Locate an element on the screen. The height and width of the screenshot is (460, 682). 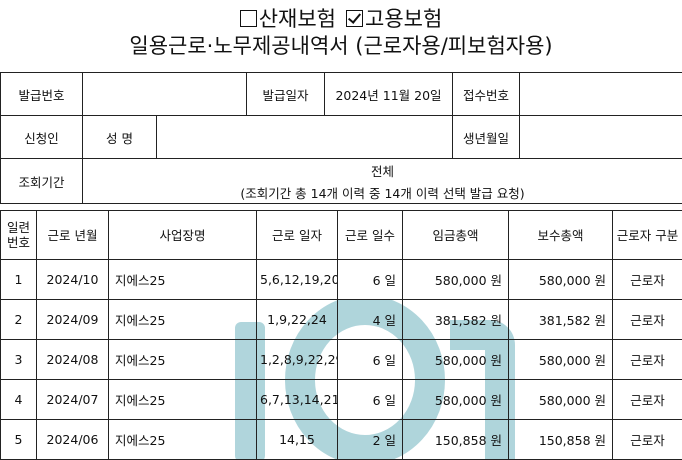
document-title: 일용근로·노무제공내역서 (근로자용/피보험자용) is located at coordinates (341, 46).